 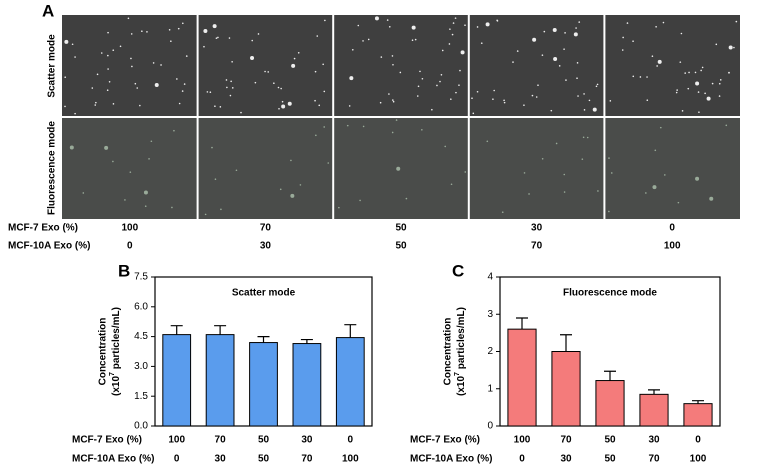 I want to click on x-tick-label: 70, so click(x=566, y=440).